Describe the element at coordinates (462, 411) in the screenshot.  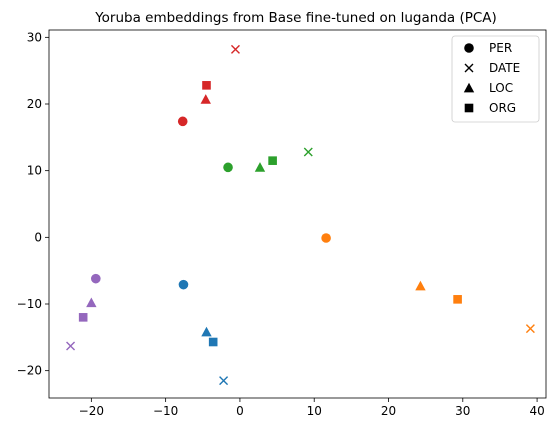
I see `x-tick-label: 30` at that location.